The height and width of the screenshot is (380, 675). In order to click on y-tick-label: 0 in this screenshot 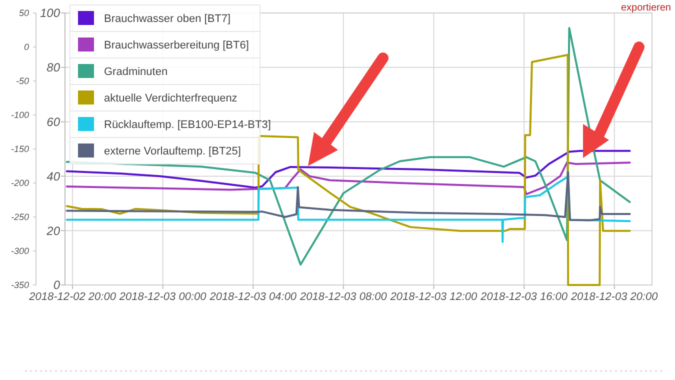, I will do `click(56, 285)`.